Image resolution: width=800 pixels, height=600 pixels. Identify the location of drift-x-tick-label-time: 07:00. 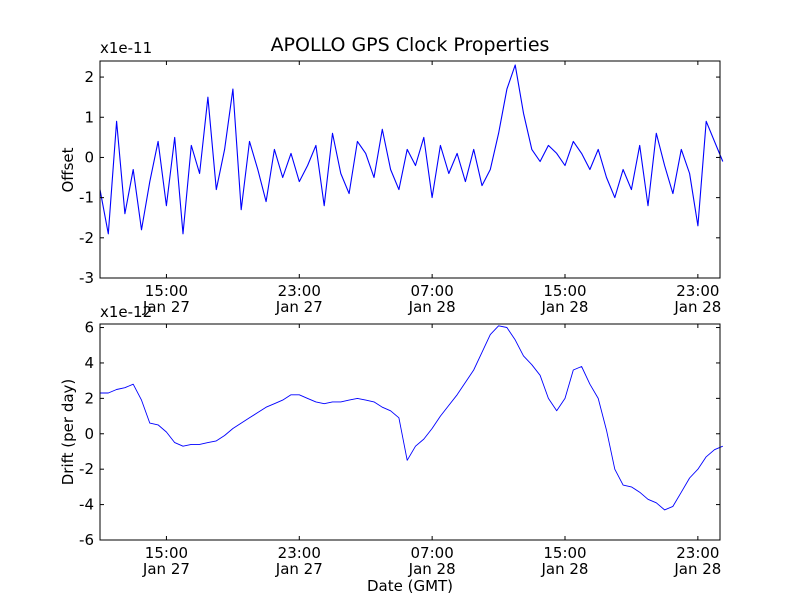
(432, 553).